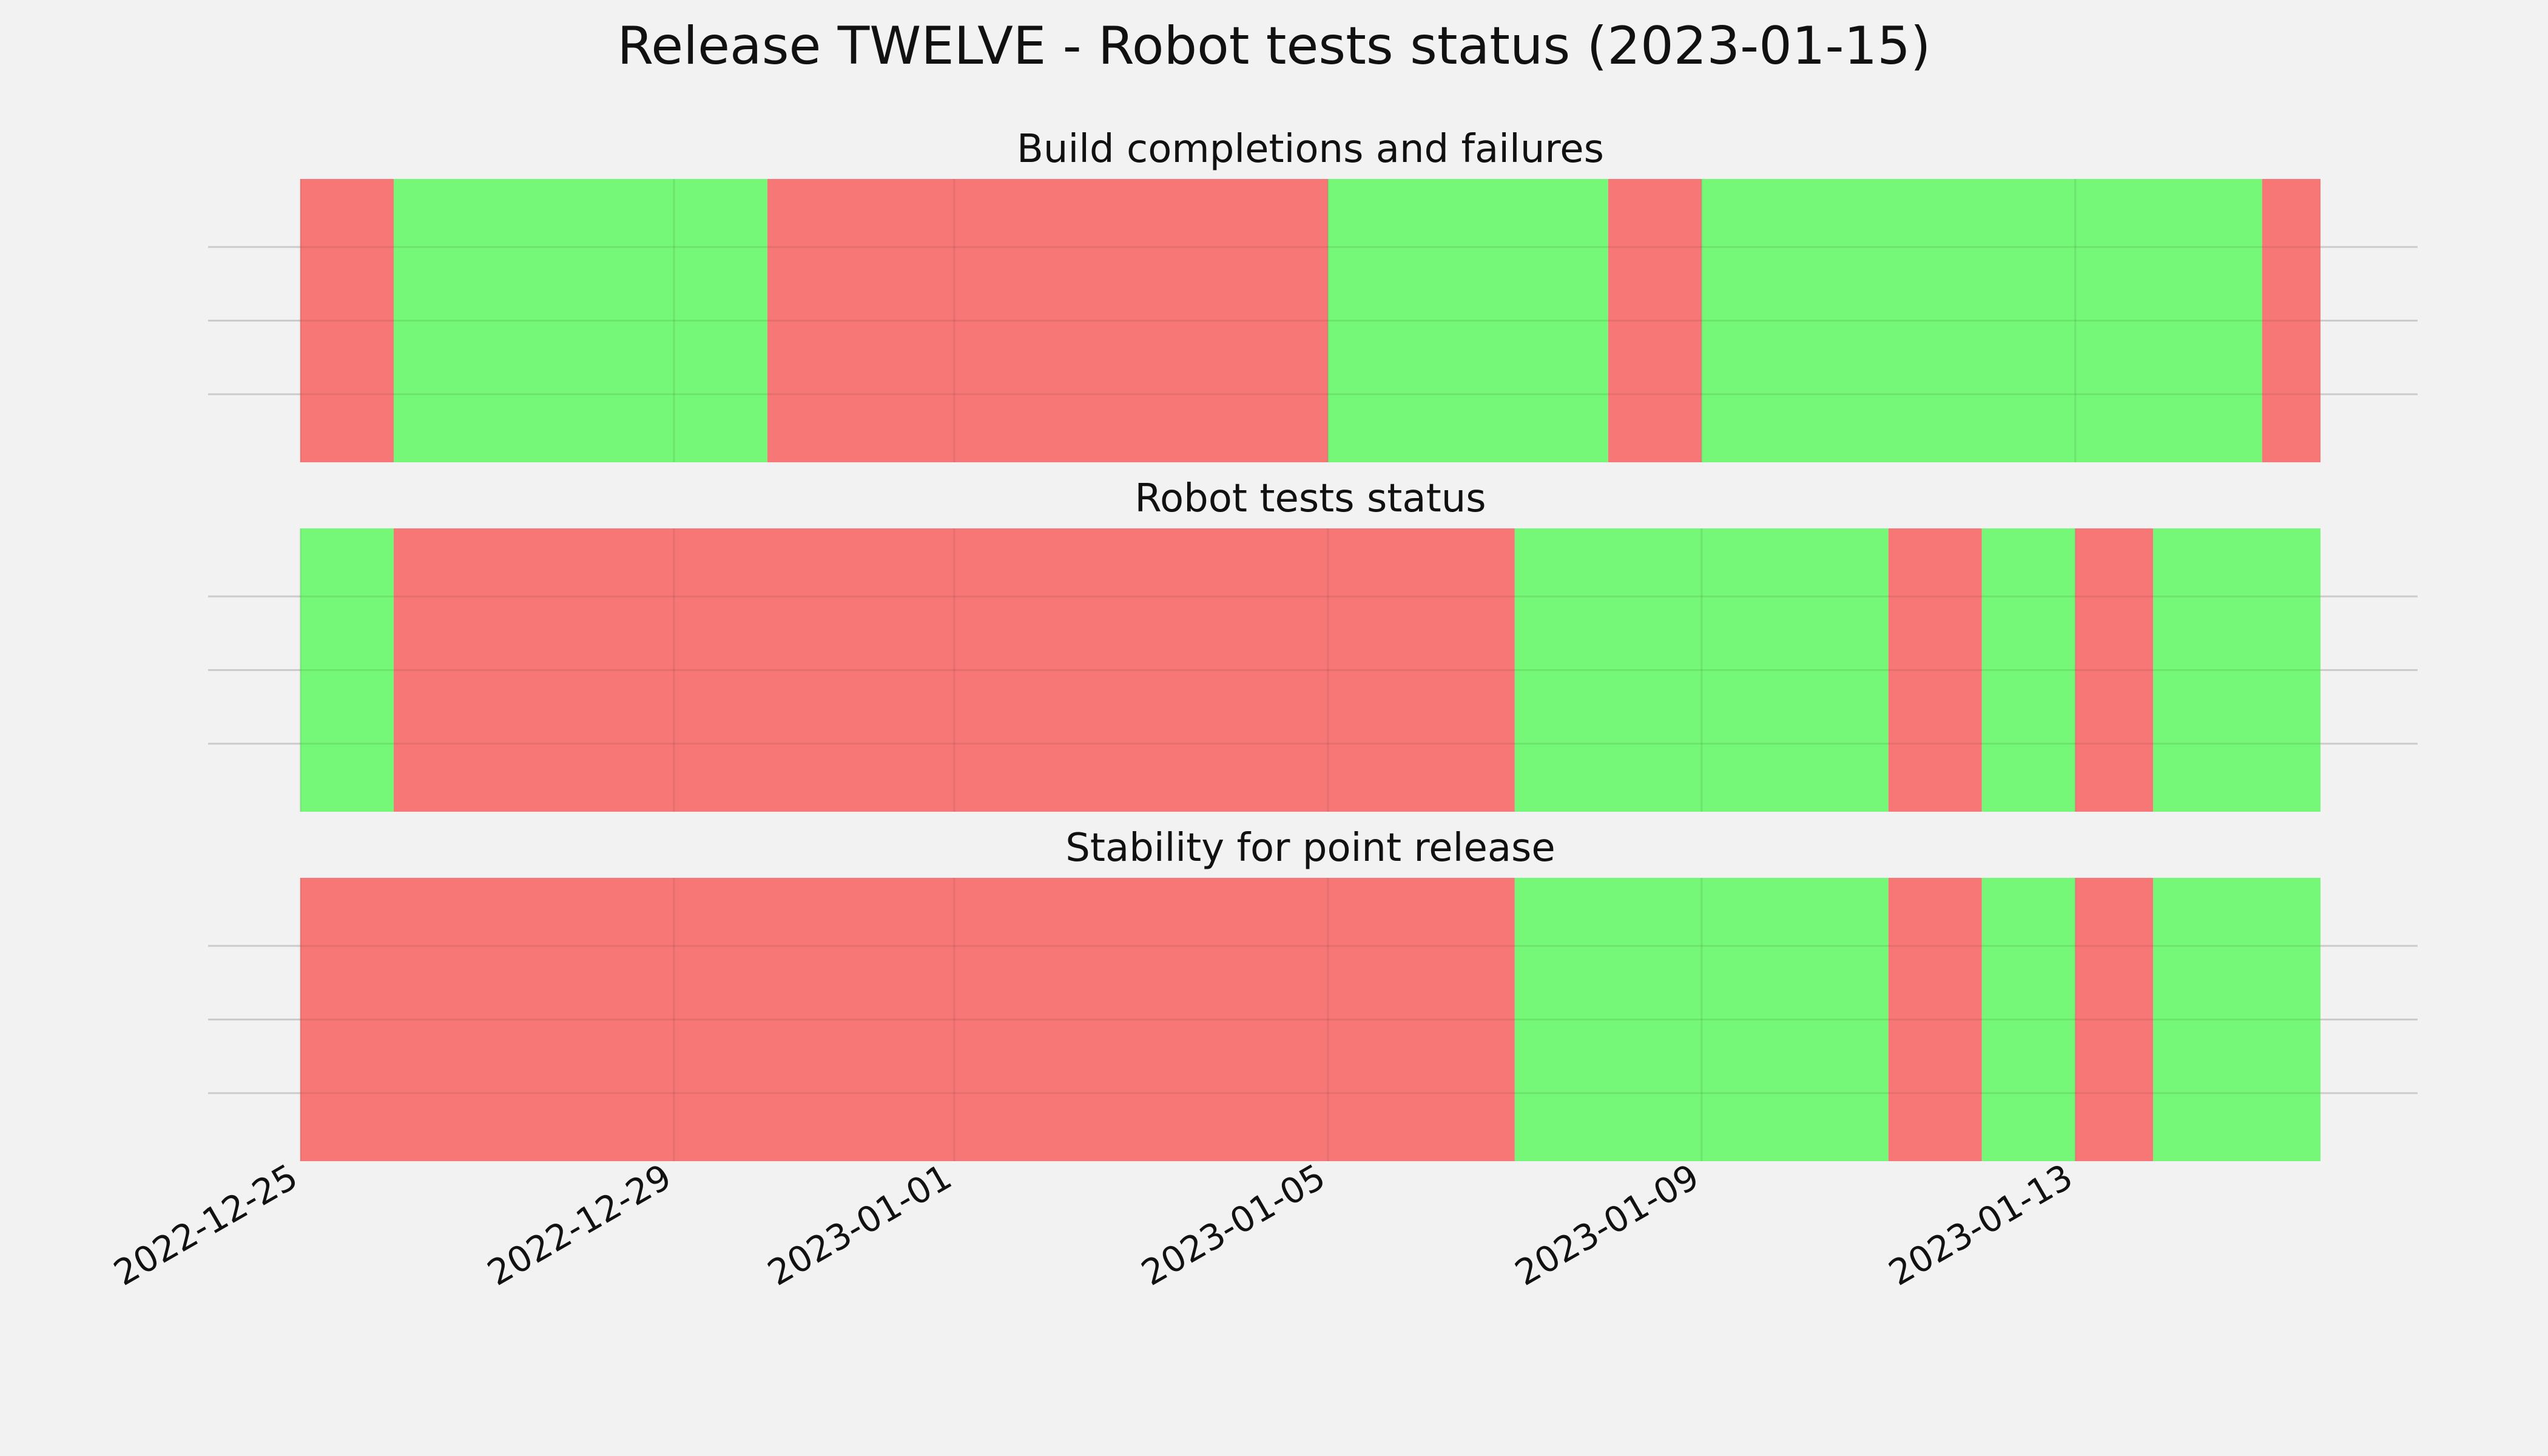 The height and width of the screenshot is (1456, 2548). Describe the element at coordinates (860, 1224) in the screenshot. I see `x-tick-label: 2023-01-01` at that location.